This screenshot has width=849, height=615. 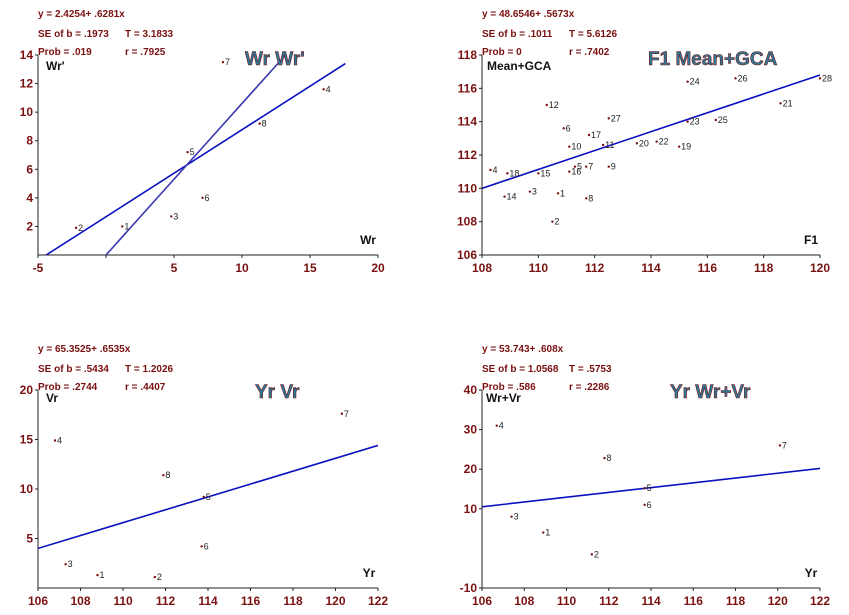 I want to click on r-value: r = .2286, so click(x=589, y=387).